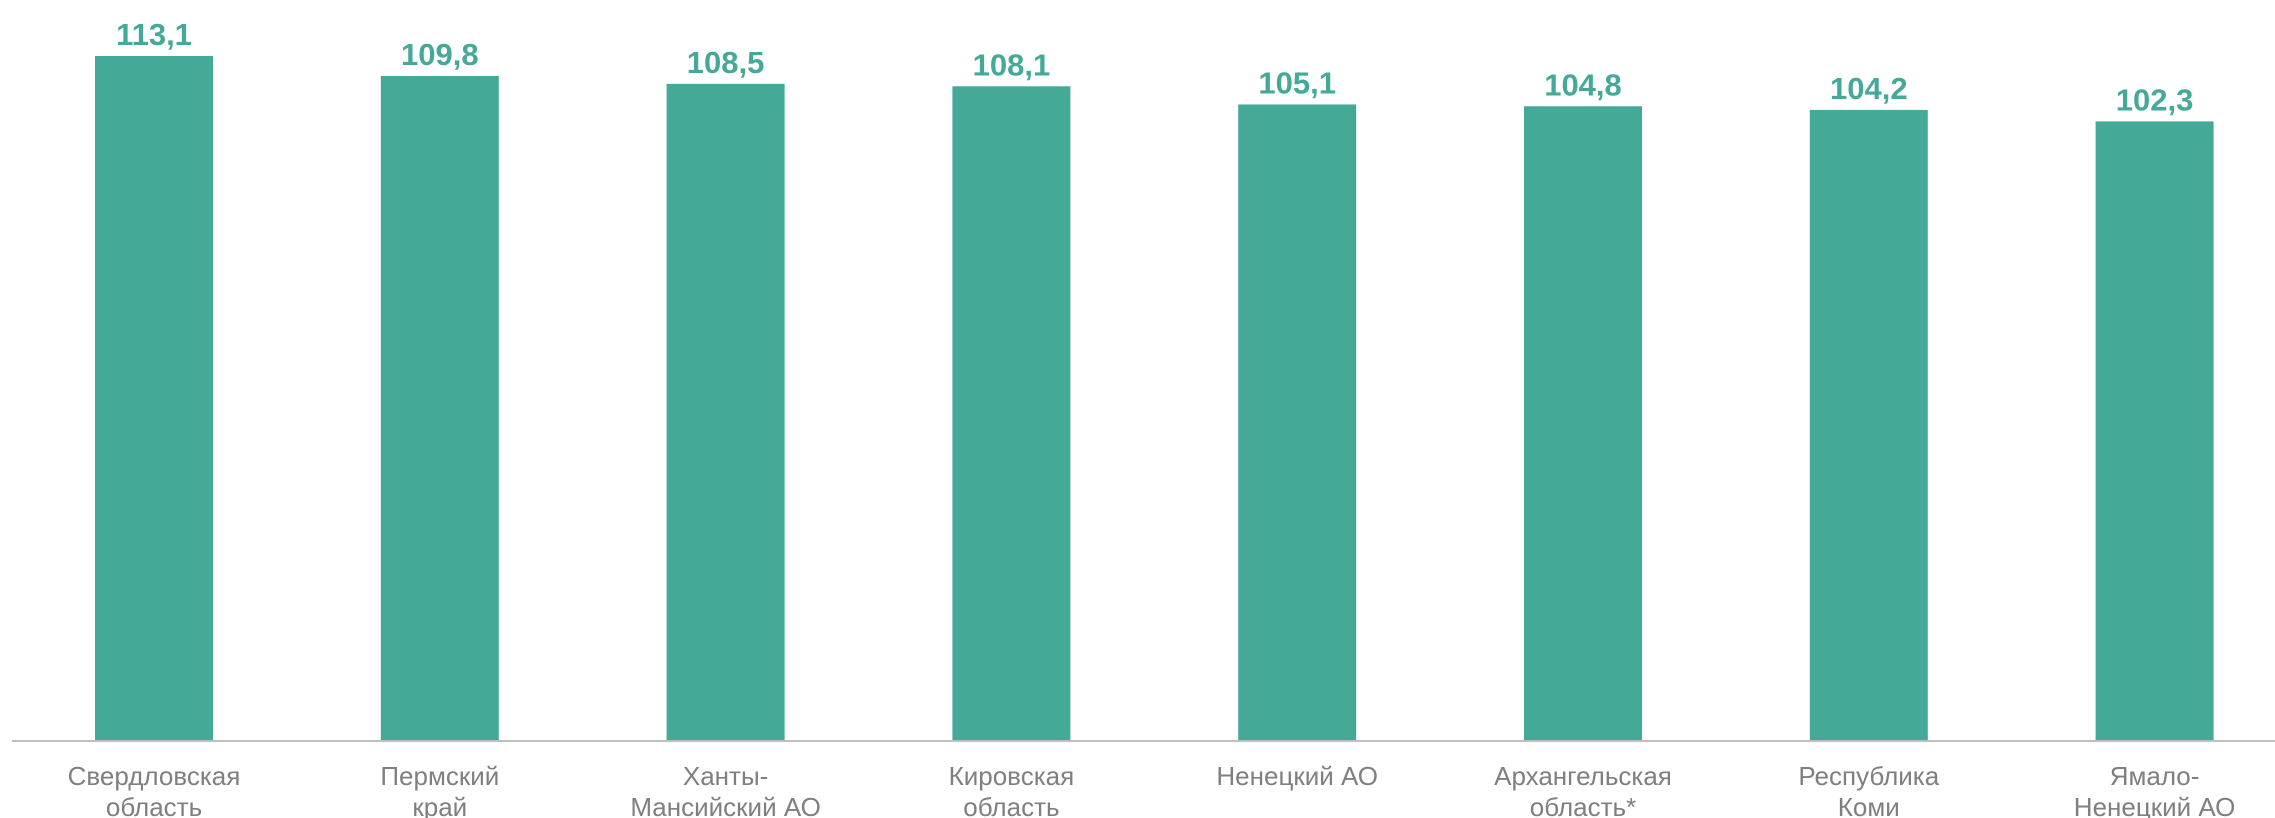 The height and width of the screenshot is (818, 2275). Describe the element at coordinates (440, 54) in the screenshot. I see `value-label-2: 109,8` at that location.